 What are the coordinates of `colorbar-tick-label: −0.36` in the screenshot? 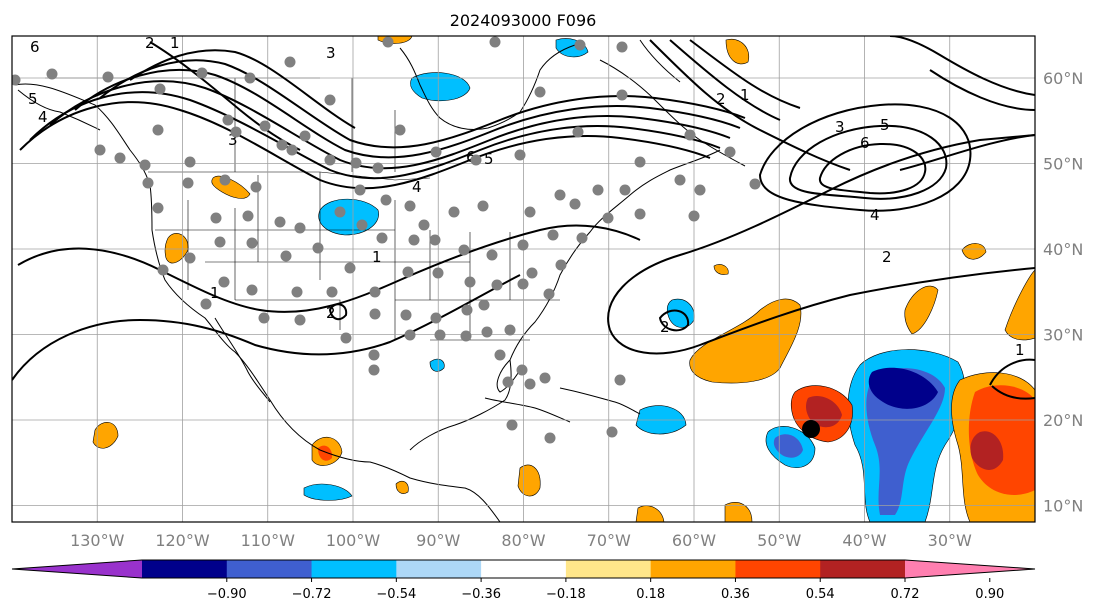 It's located at (481, 594).